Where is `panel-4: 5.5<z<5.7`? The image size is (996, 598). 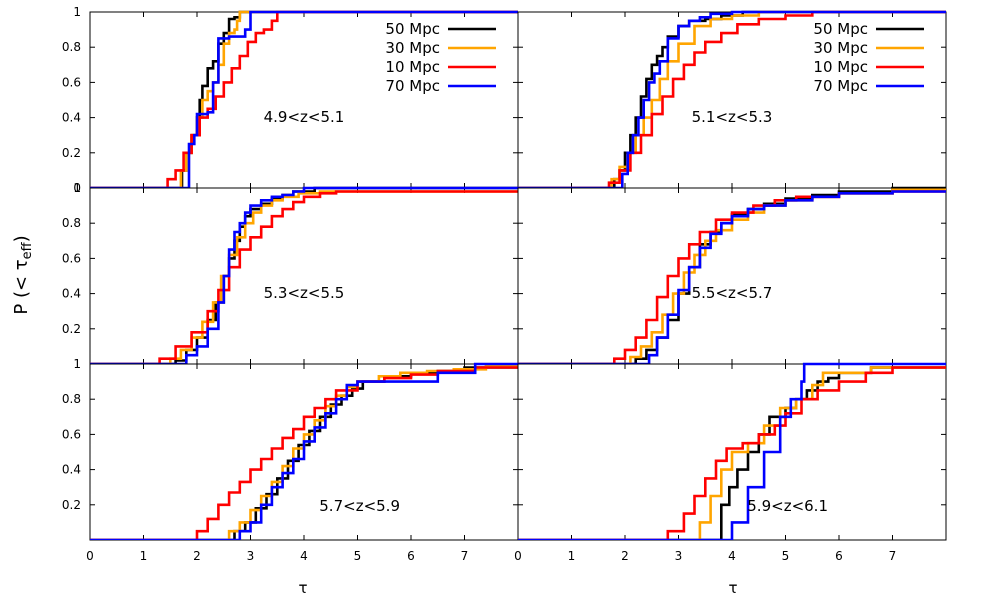
panel-4: 5.5<z<5.7 is located at coordinates (732, 275).